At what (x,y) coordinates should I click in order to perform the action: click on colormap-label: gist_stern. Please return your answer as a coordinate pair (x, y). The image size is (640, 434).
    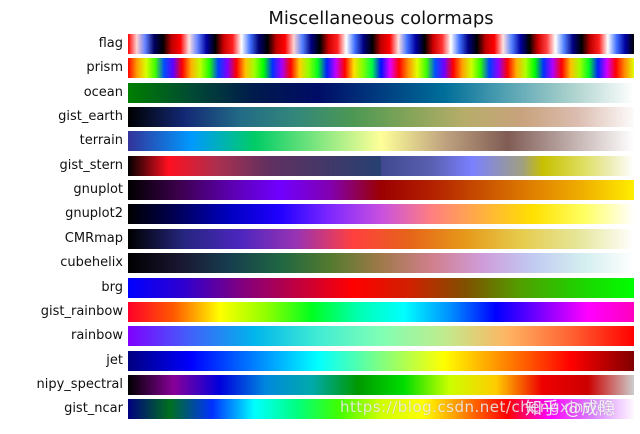
    Looking at the image, I should click on (91, 165).